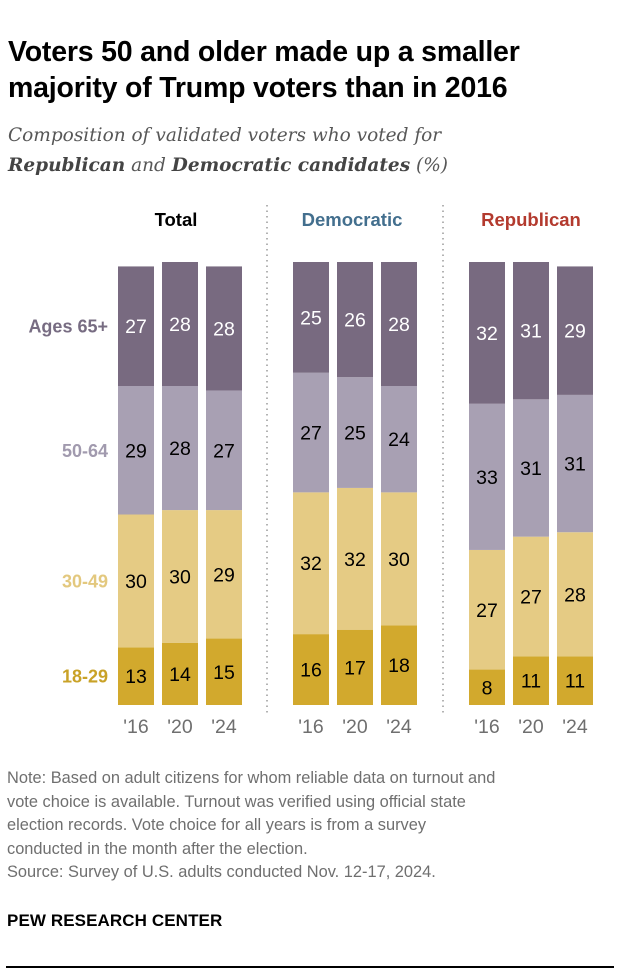  What do you see at coordinates (352, 219) in the screenshot?
I see `panel-header-democratic: Democratic` at bounding box center [352, 219].